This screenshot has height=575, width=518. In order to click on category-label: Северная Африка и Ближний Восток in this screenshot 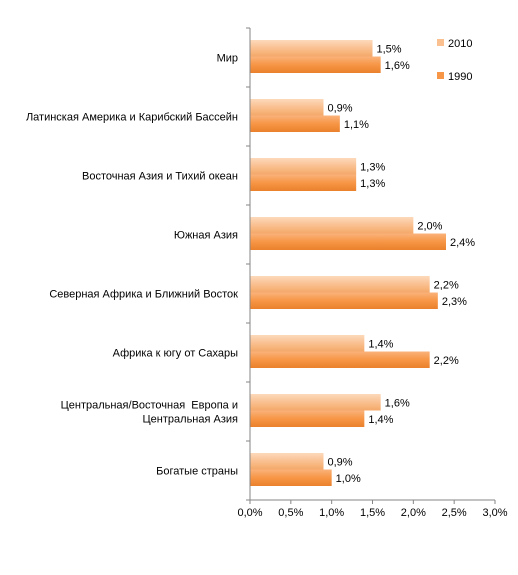, I will do `click(143, 295)`.